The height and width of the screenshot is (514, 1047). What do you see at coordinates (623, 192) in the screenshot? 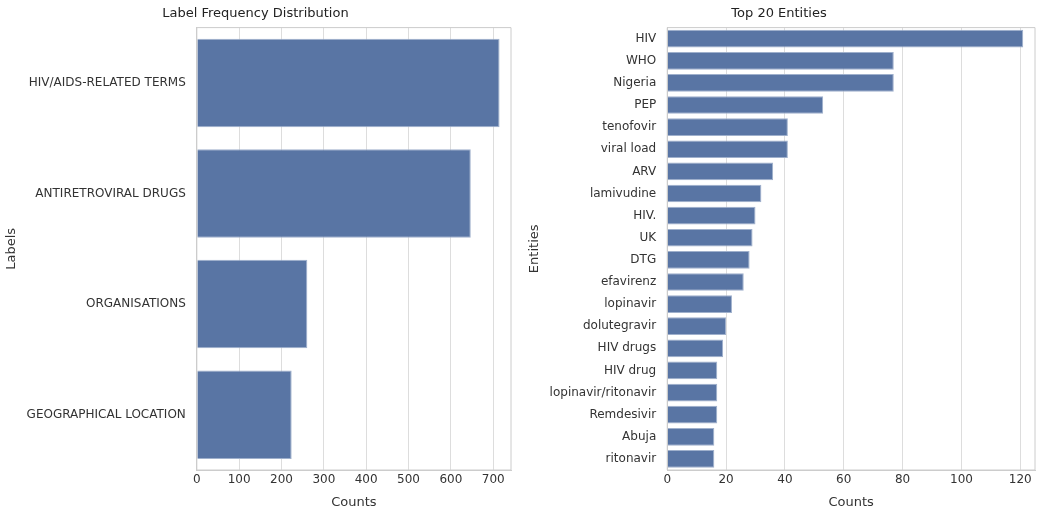
I see `y-tick-label: lamivudine` at bounding box center [623, 192].